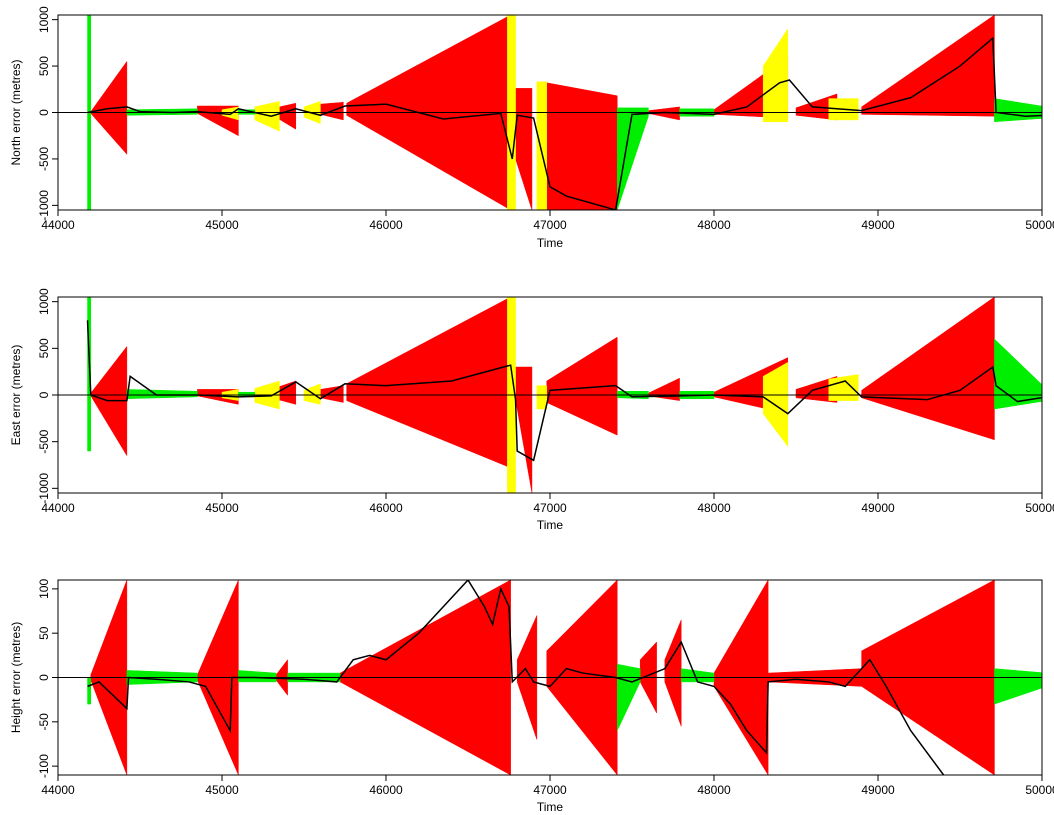  Describe the element at coordinates (44, 633) in the screenshot. I see `y-tick-label: 50` at that location.